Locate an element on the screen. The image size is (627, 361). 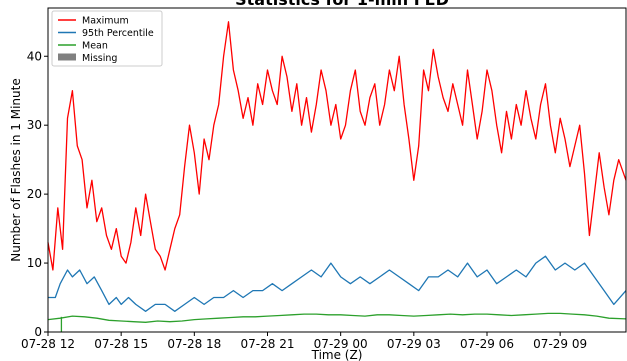
x-tick-label-7: 07-29 09 is located at coordinates (560, 344).